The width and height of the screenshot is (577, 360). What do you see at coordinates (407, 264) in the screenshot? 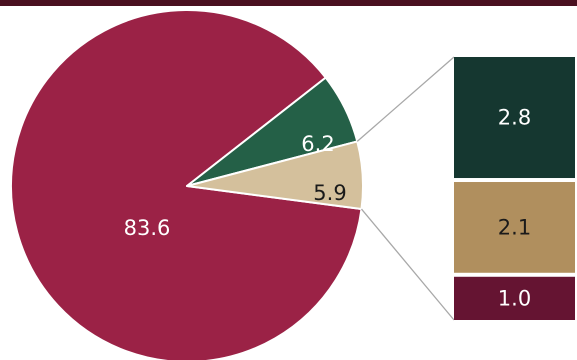
I see `connector-line-bottom` at bounding box center [407, 264].